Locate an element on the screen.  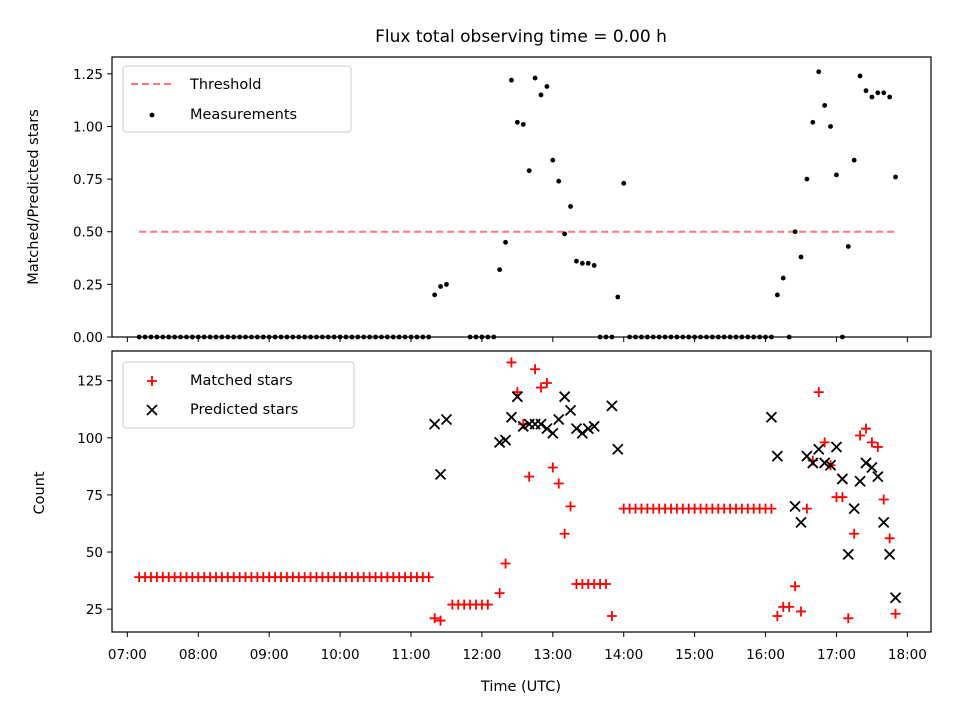
x-tick-label: 12:00 is located at coordinates (481, 655).